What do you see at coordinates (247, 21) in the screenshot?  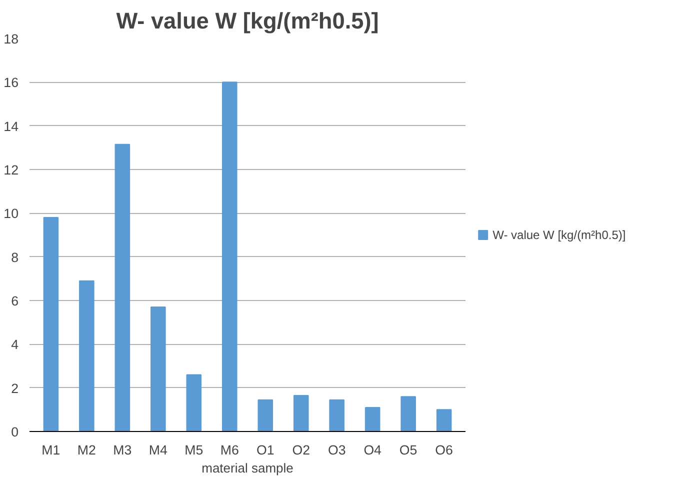 I see `chart-title: W- value W [kg/(m²h0.5)]` at bounding box center [247, 21].